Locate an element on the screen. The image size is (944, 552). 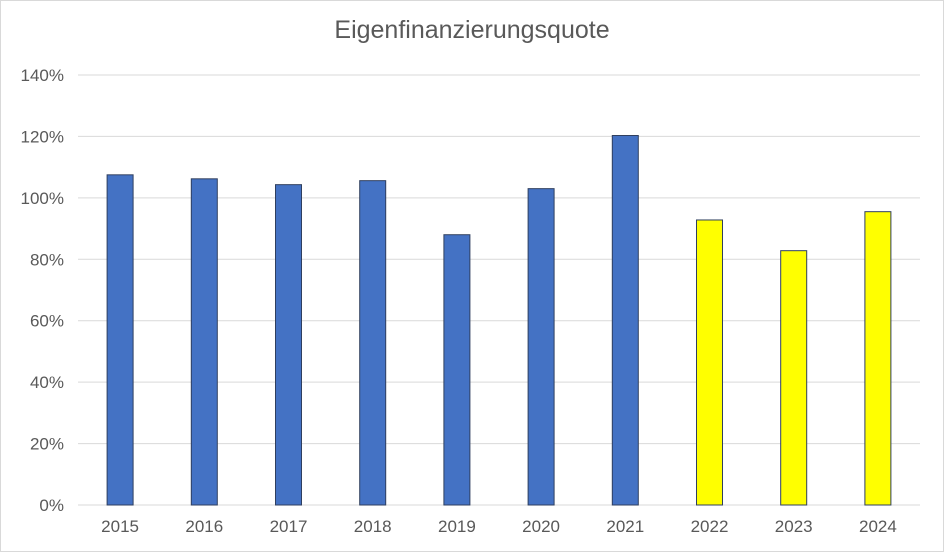
y-tick-label: 20% is located at coordinates (47, 444).